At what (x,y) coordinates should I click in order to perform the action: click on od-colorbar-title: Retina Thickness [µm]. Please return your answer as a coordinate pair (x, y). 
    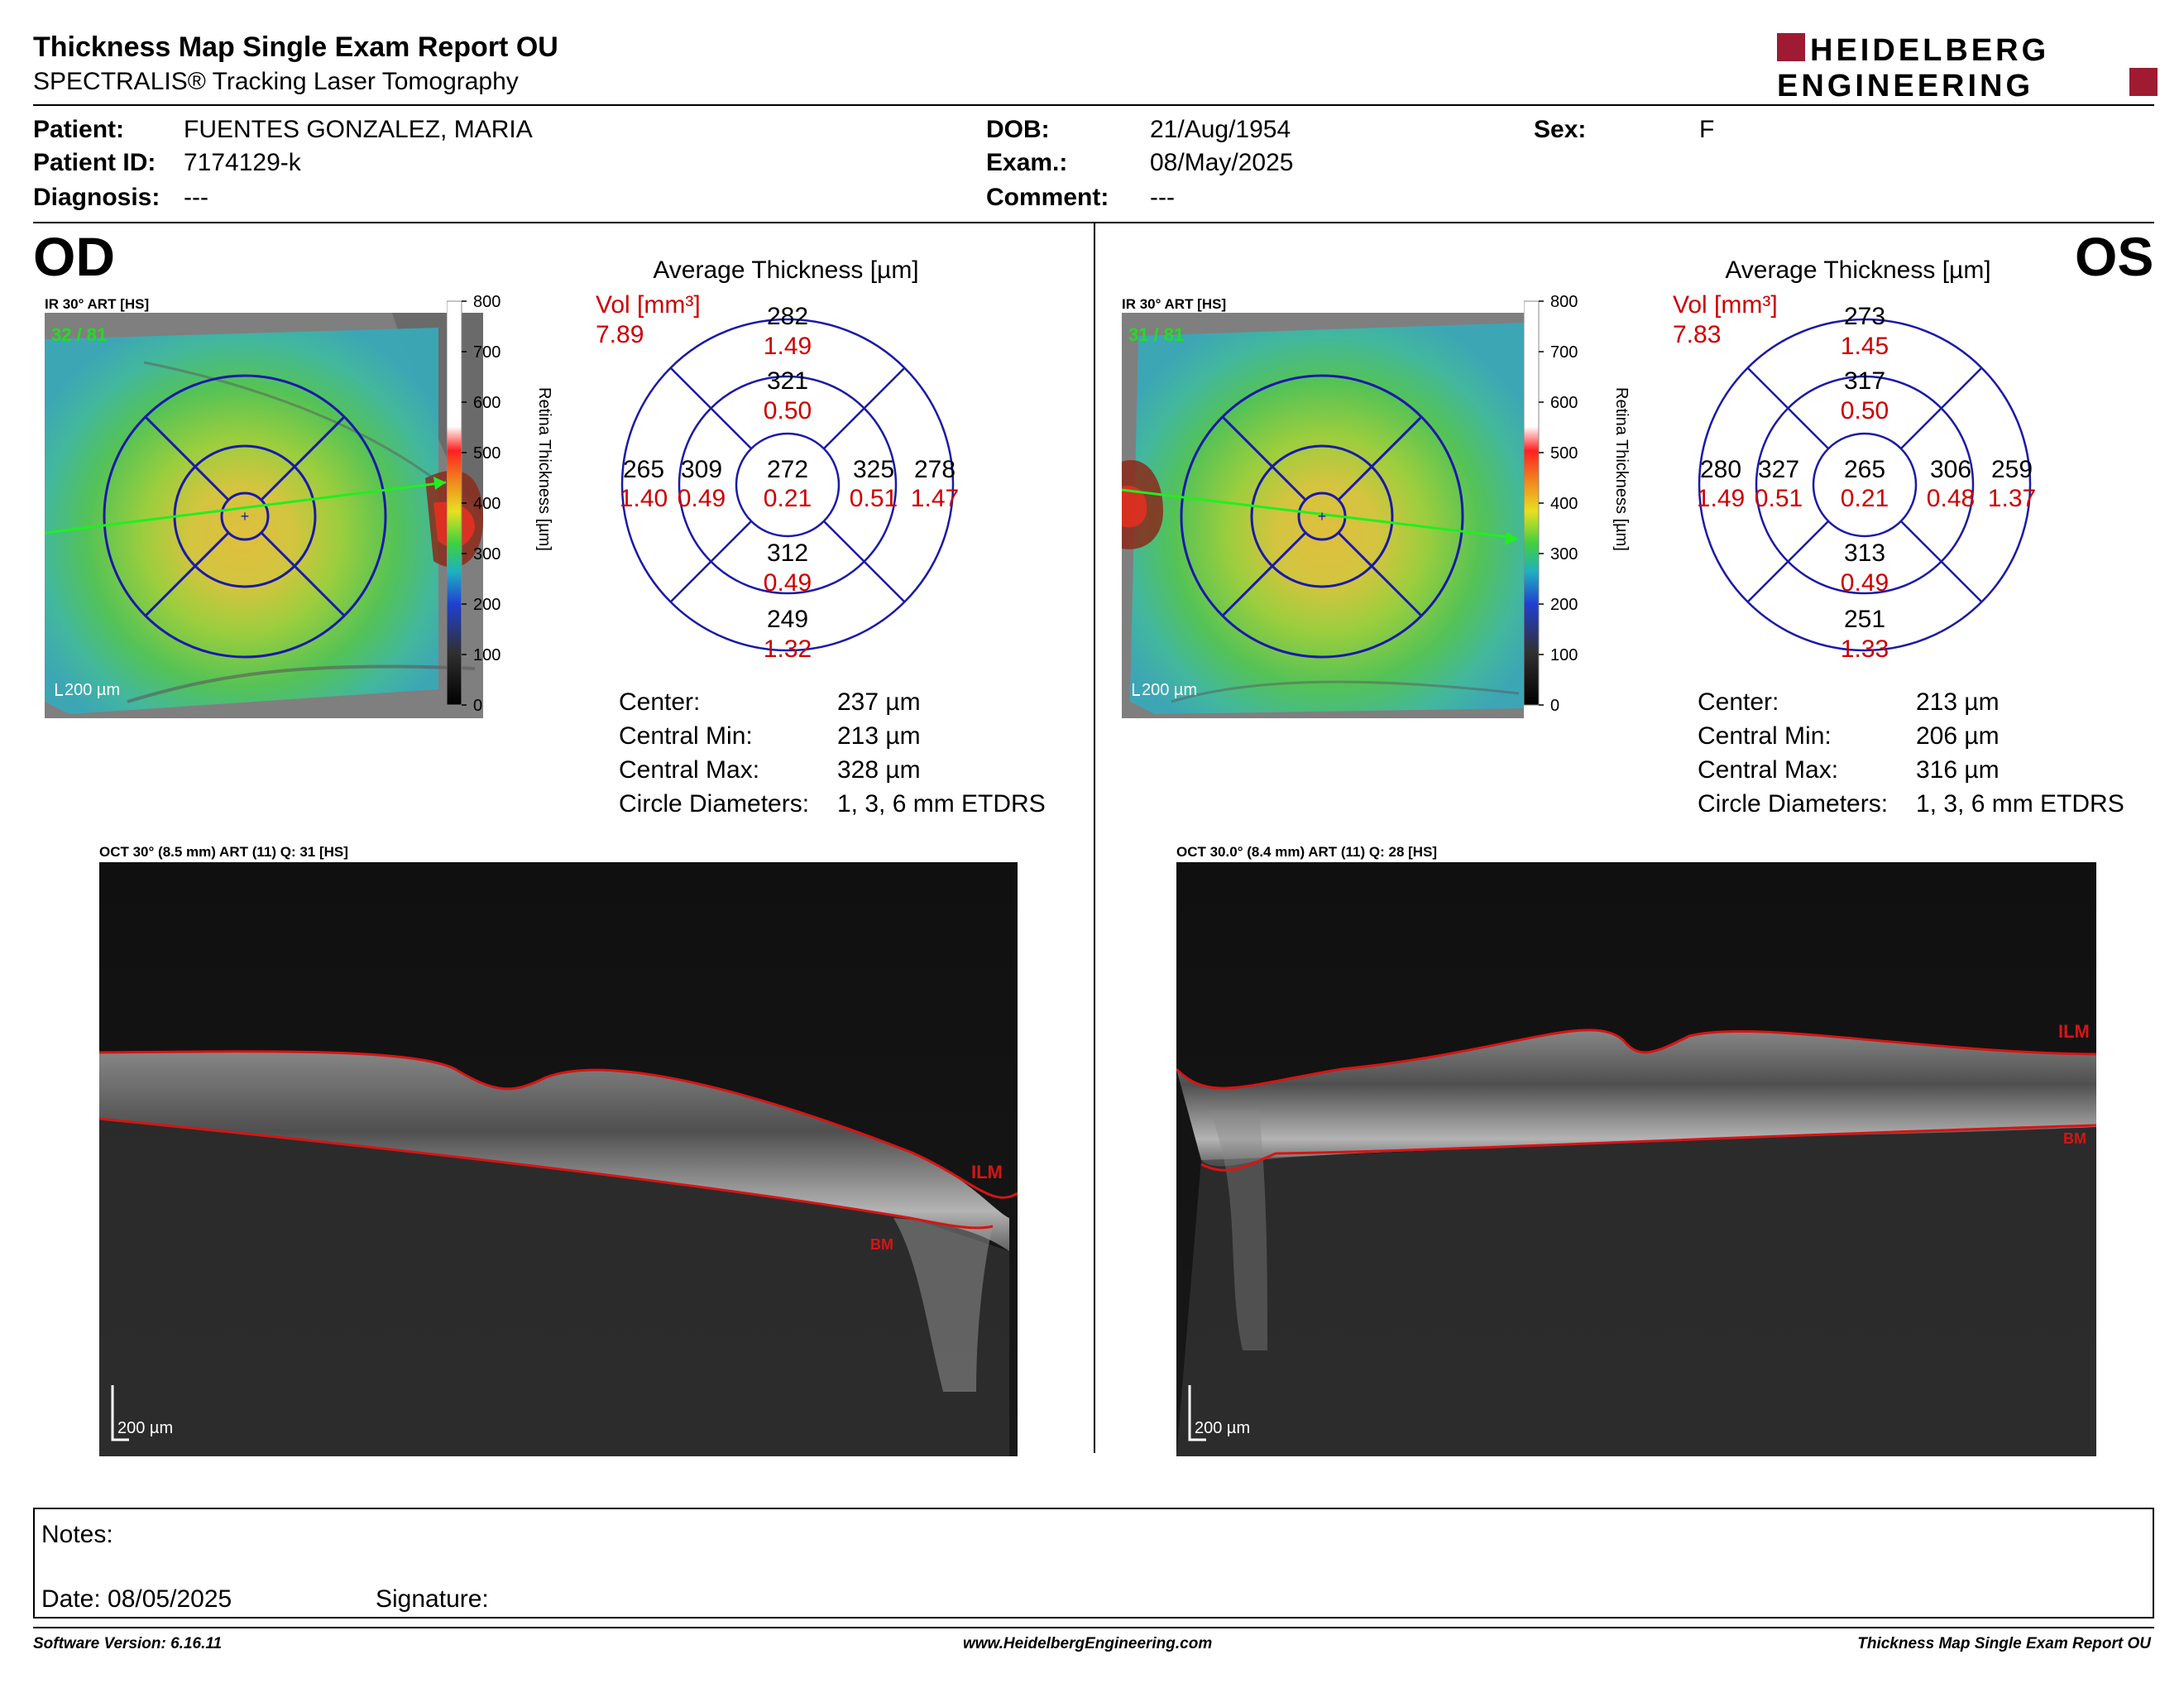
    Looking at the image, I should click on (544, 469).